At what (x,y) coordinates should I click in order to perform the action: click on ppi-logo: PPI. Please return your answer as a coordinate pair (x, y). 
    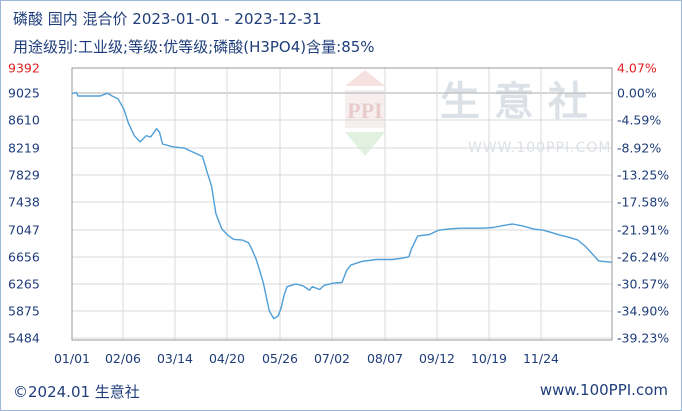
    Looking at the image, I should click on (365, 113).